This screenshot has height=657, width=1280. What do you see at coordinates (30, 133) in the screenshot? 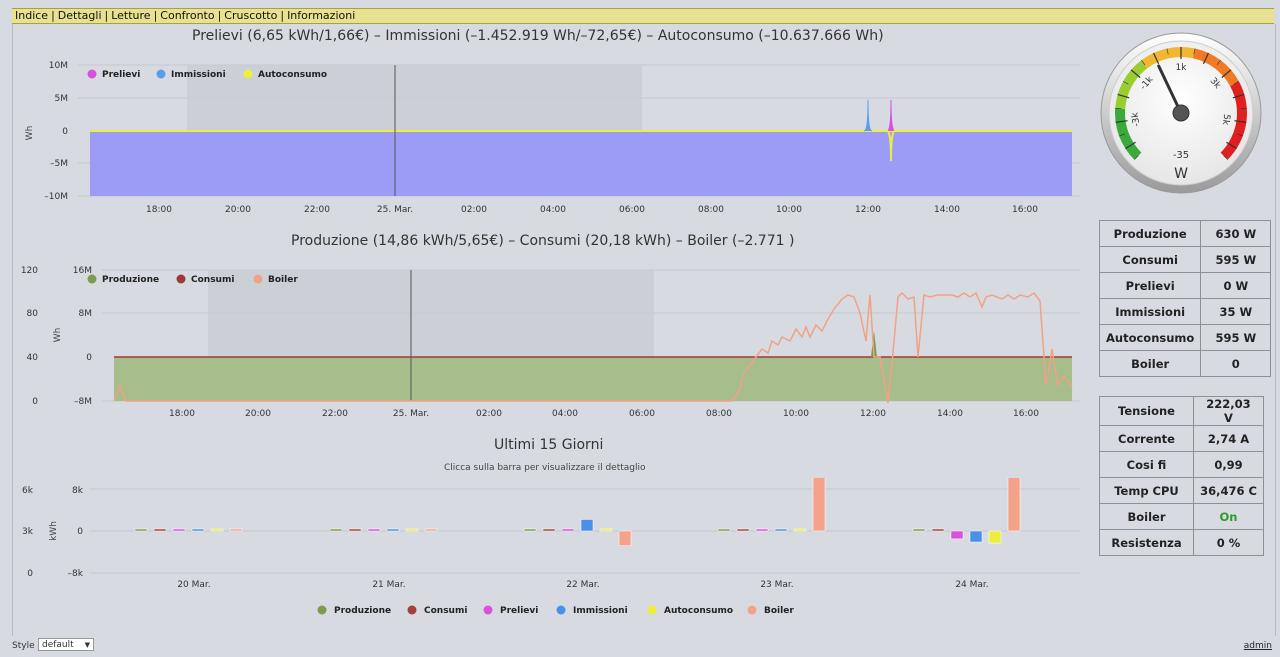
I see `chart1-ylabel: Wh` at bounding box center [30, 133].